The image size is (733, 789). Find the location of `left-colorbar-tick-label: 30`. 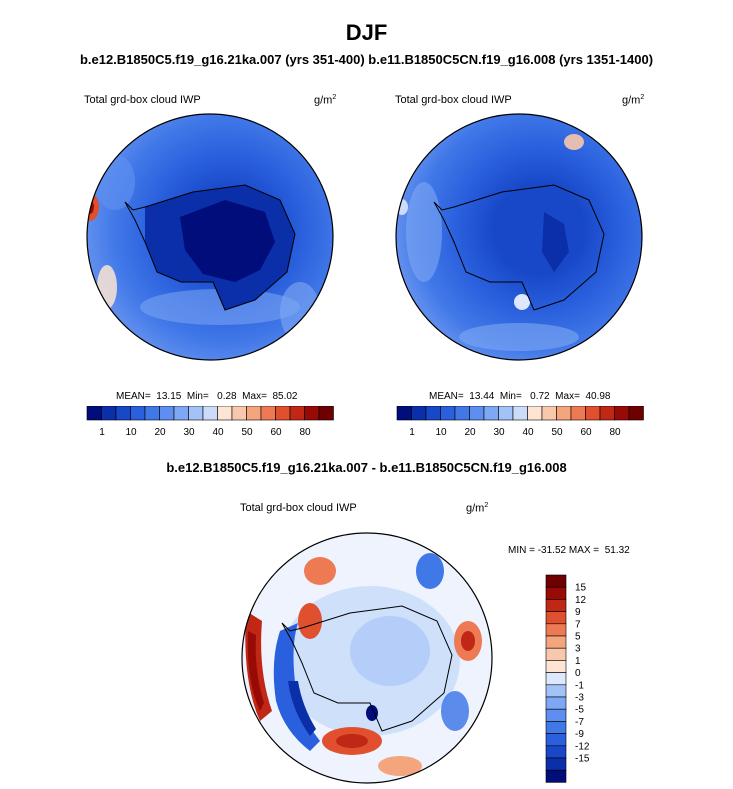

left-colorbar-tick-label: 30 is located at coordinates (189, 432).